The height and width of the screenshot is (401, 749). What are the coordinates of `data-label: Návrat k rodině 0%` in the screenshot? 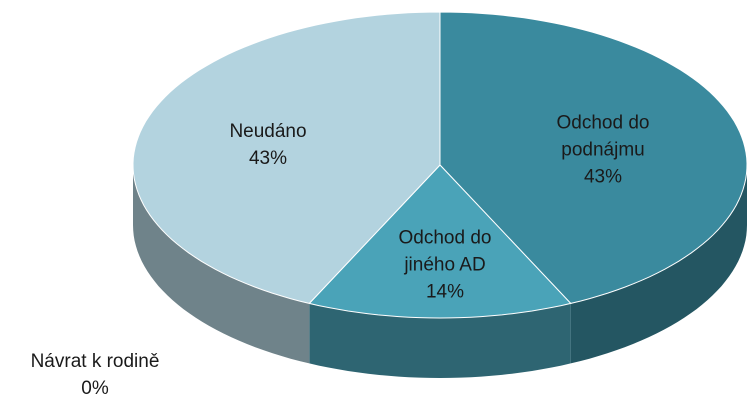 It's located at (97, 374).